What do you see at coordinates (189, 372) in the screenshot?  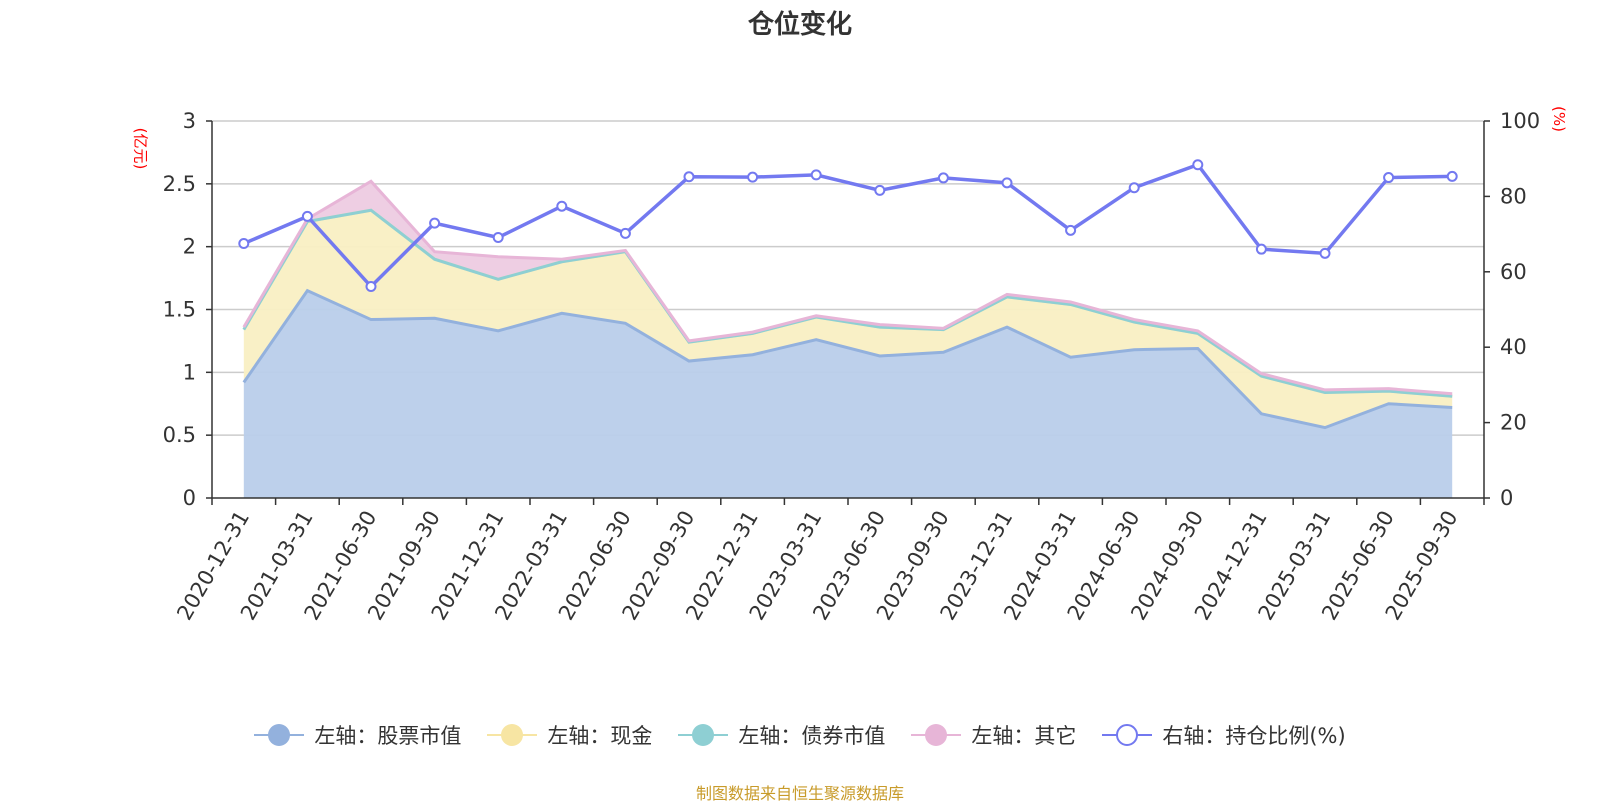 I see `left-axis-tick-label: 1` at bounding box center [189, 372].